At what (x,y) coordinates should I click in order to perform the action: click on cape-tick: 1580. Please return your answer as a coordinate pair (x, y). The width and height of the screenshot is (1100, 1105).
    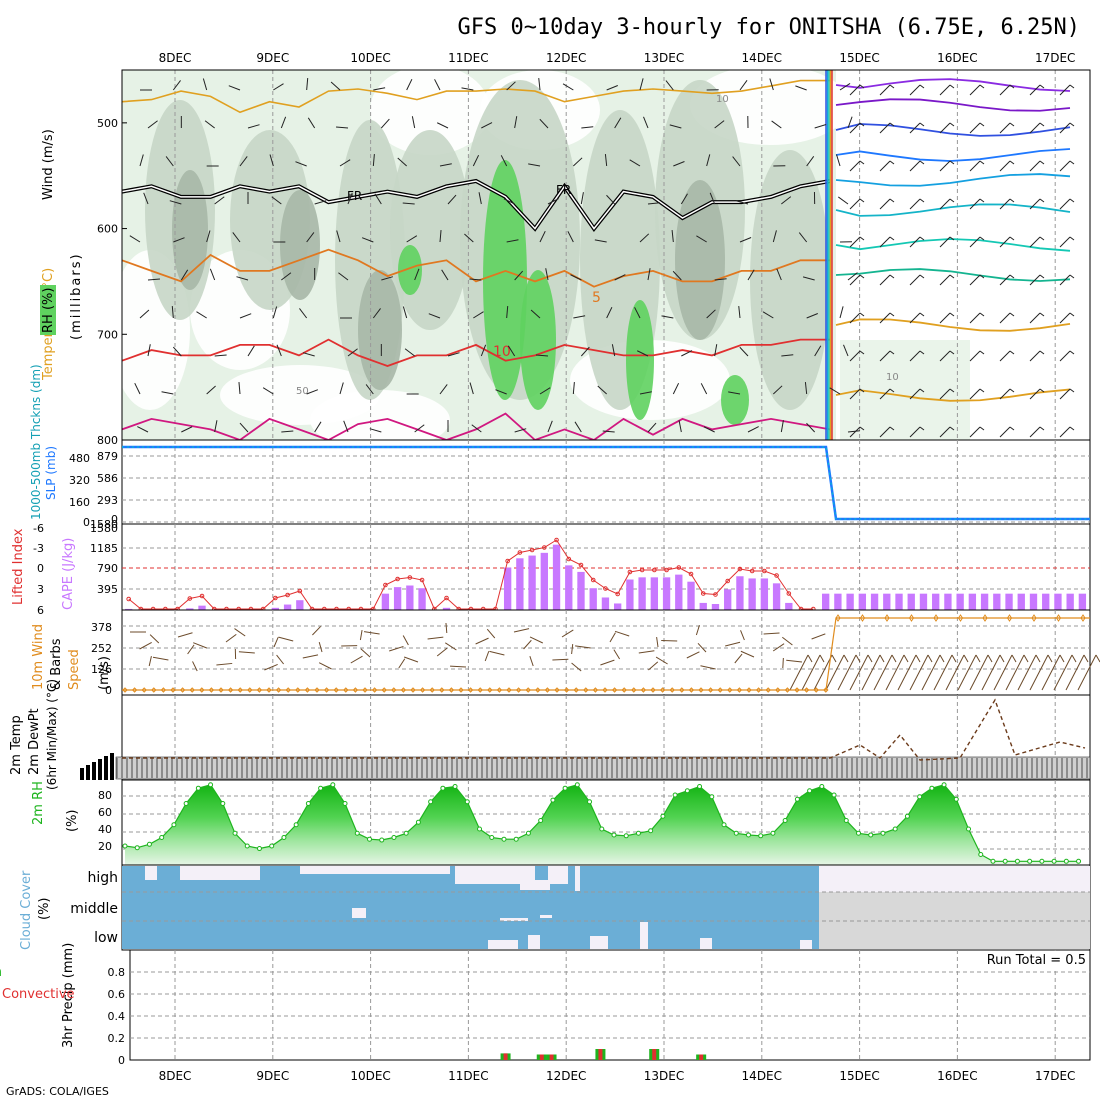
    Looking at the image, I should click on (104, 528).